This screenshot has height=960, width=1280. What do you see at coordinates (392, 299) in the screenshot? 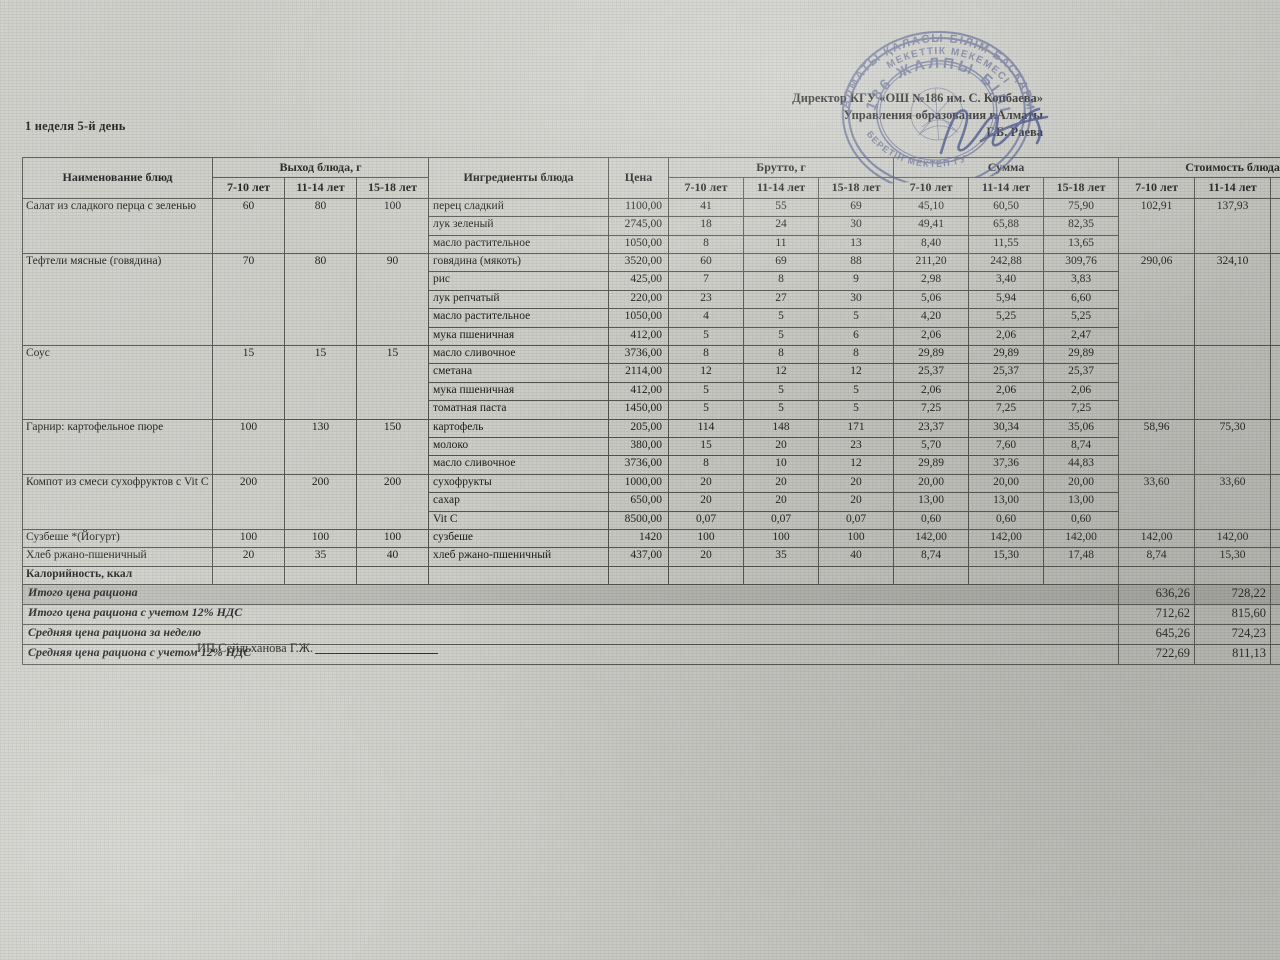
I see `dish-yield-2: 90` at bounding box center [392, 299].